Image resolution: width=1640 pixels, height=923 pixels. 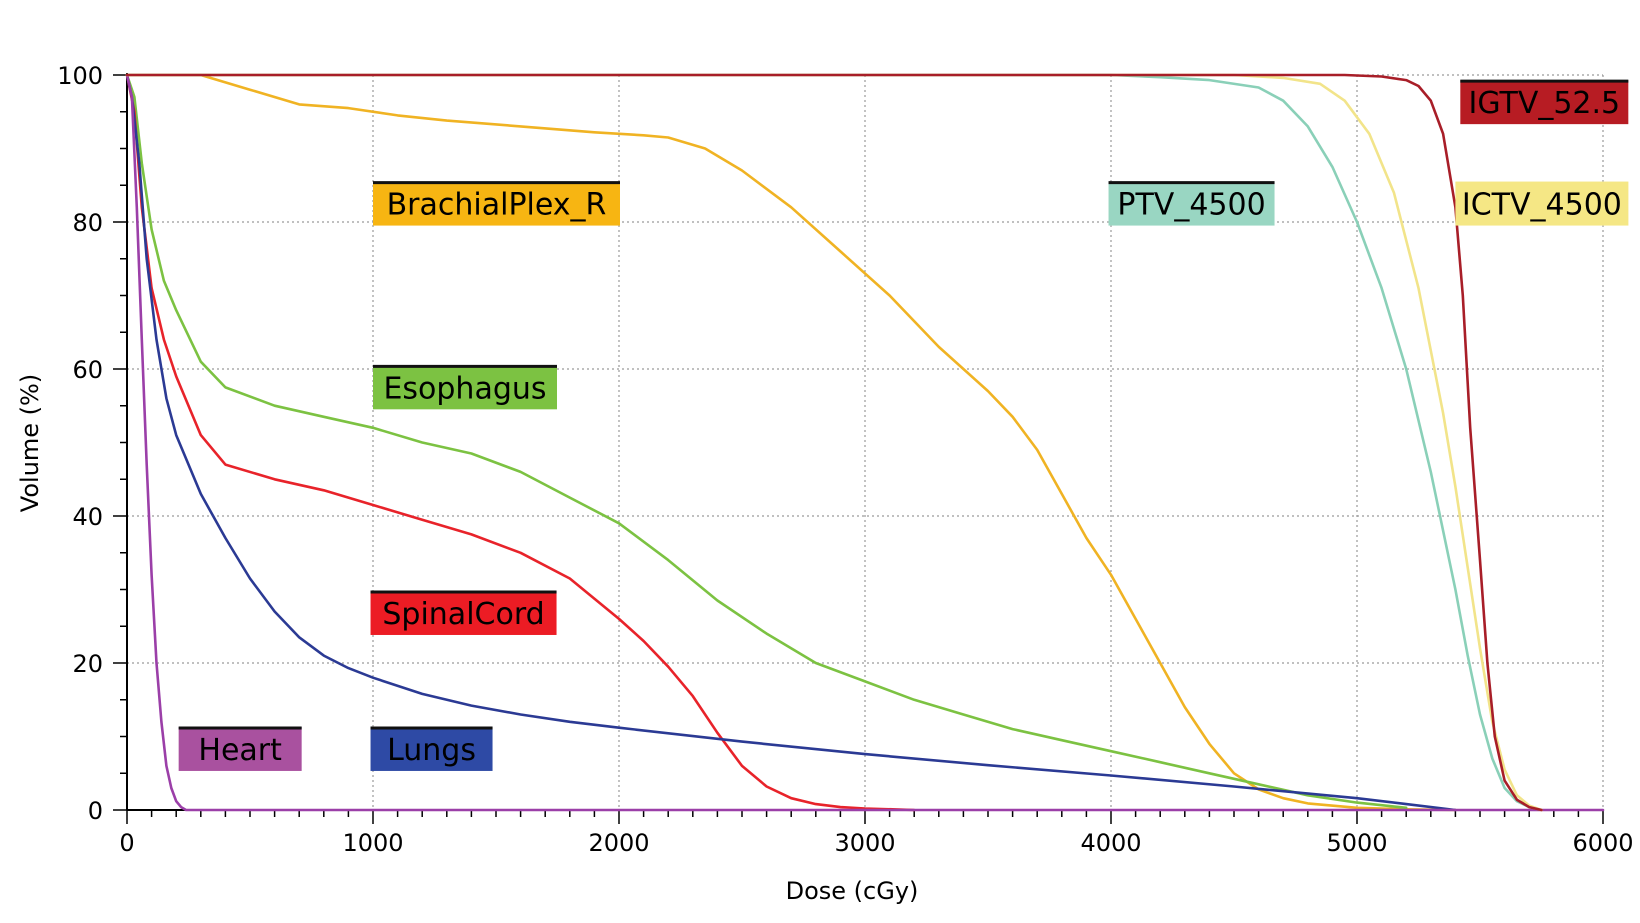 I want to click on series-label-text: Esophagus, so click(x=464, y=388).